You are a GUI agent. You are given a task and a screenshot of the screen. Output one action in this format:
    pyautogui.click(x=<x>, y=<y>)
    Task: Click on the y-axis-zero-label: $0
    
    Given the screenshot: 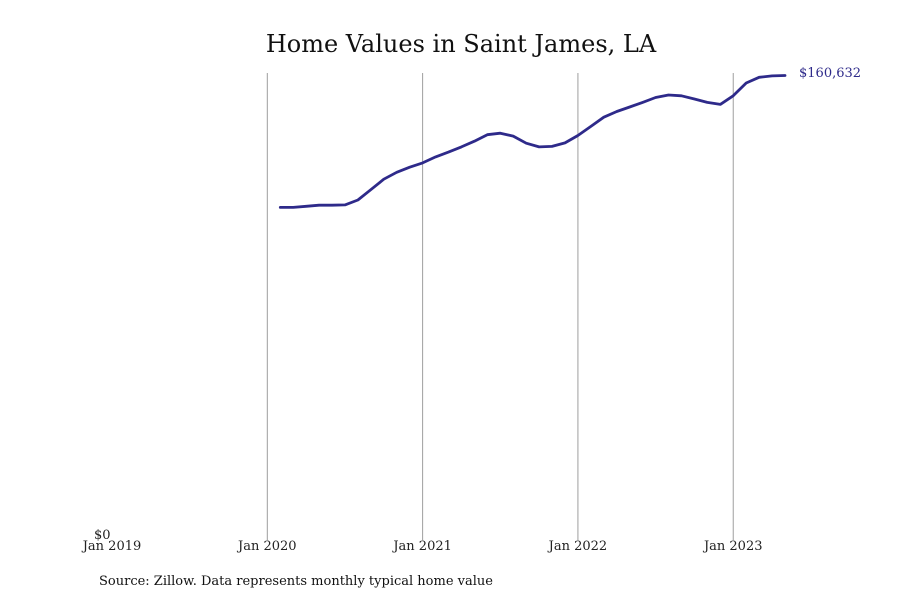 What is the action you would take?
    pyautogui.click(x=102, y=535)
    